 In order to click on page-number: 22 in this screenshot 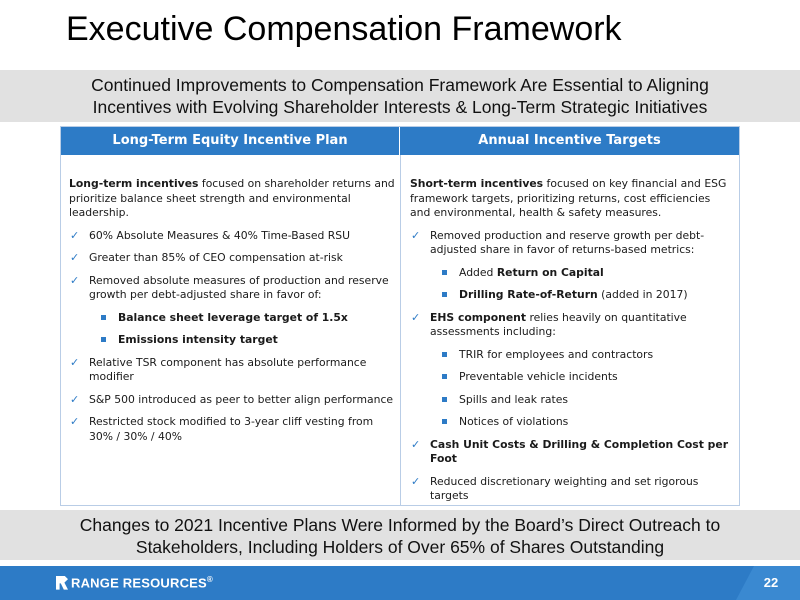, I will do `click(771, 582)`.